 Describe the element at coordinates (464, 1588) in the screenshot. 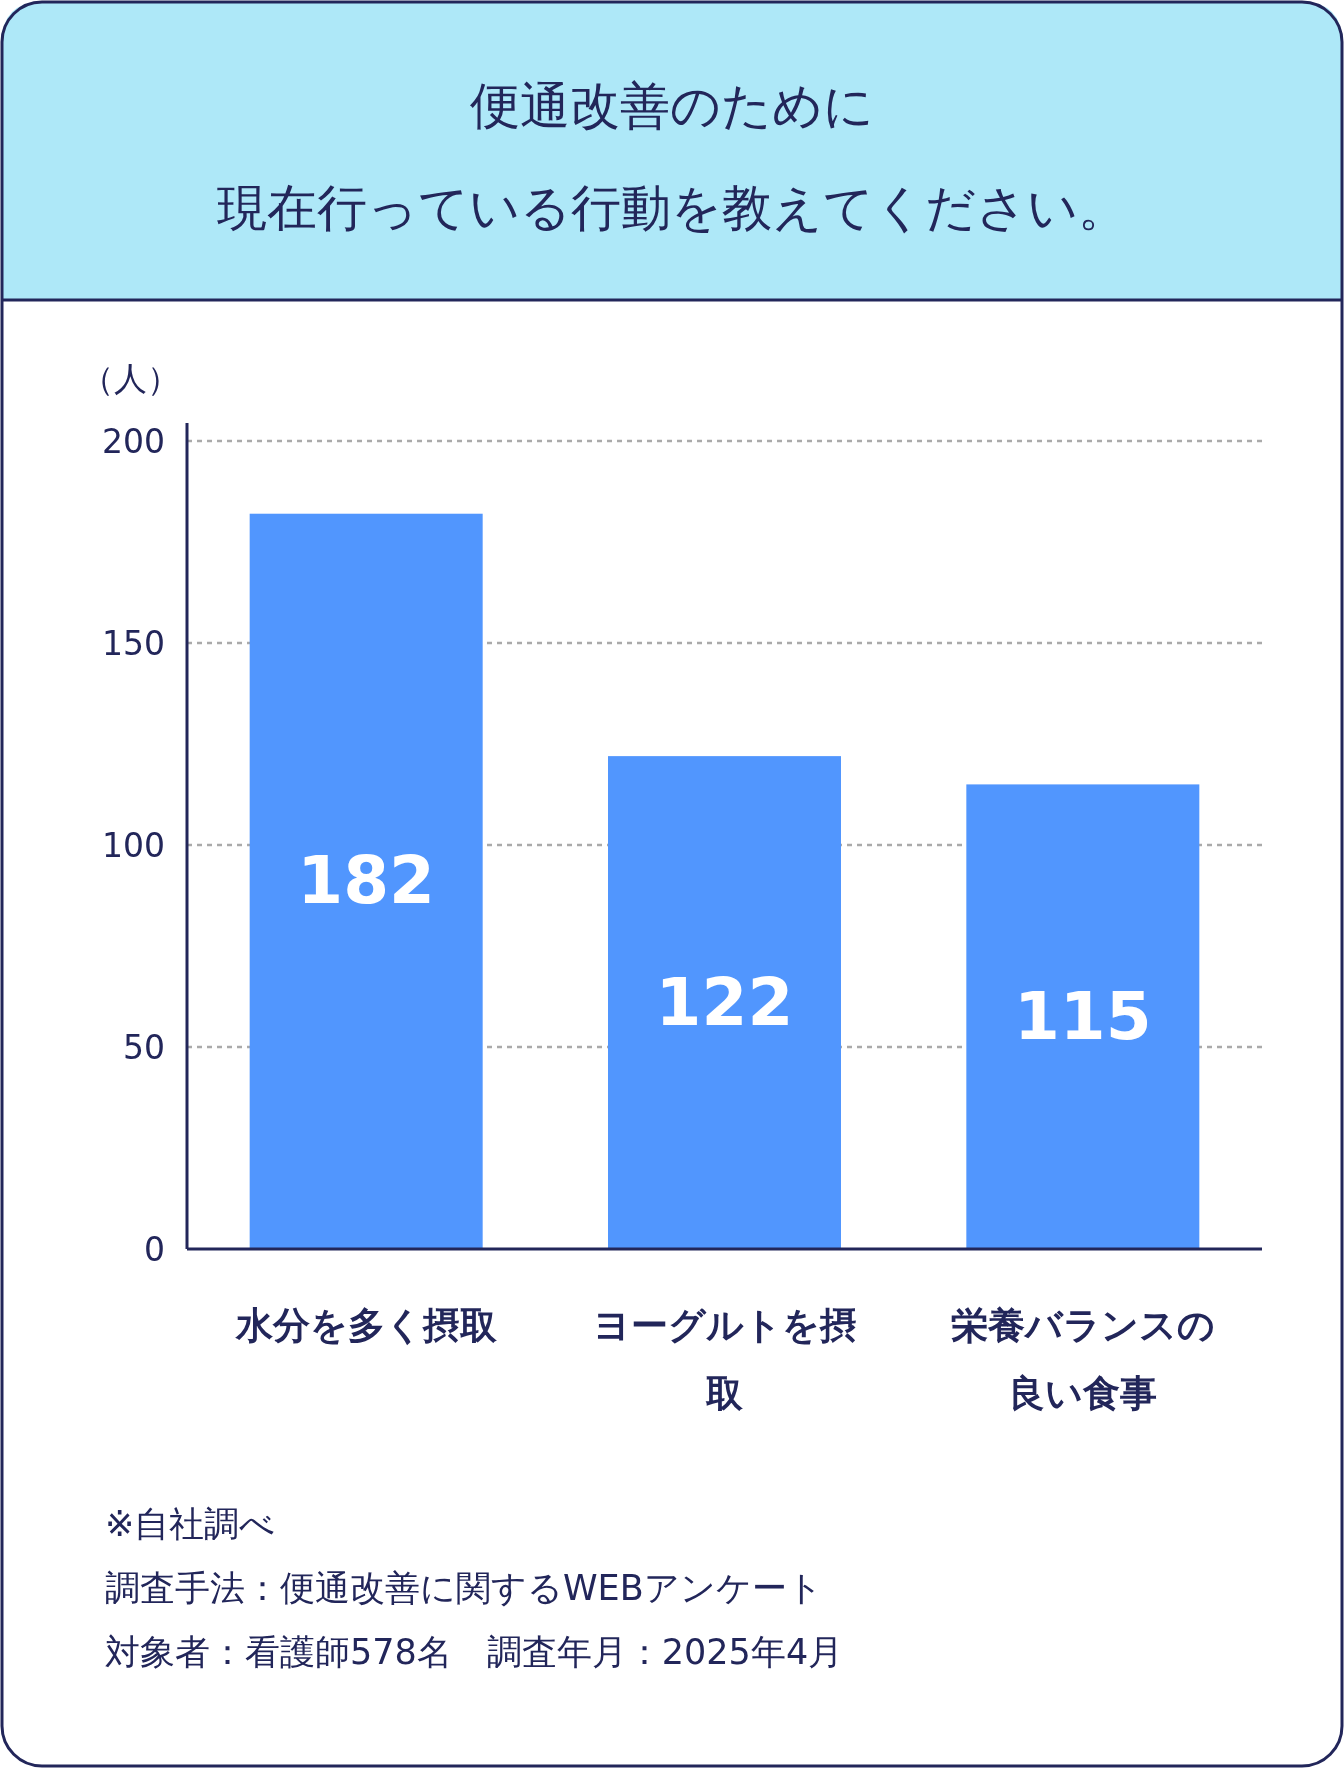

I see `text: 調査手法：便通改善に関するWEBアンケート` at that location.